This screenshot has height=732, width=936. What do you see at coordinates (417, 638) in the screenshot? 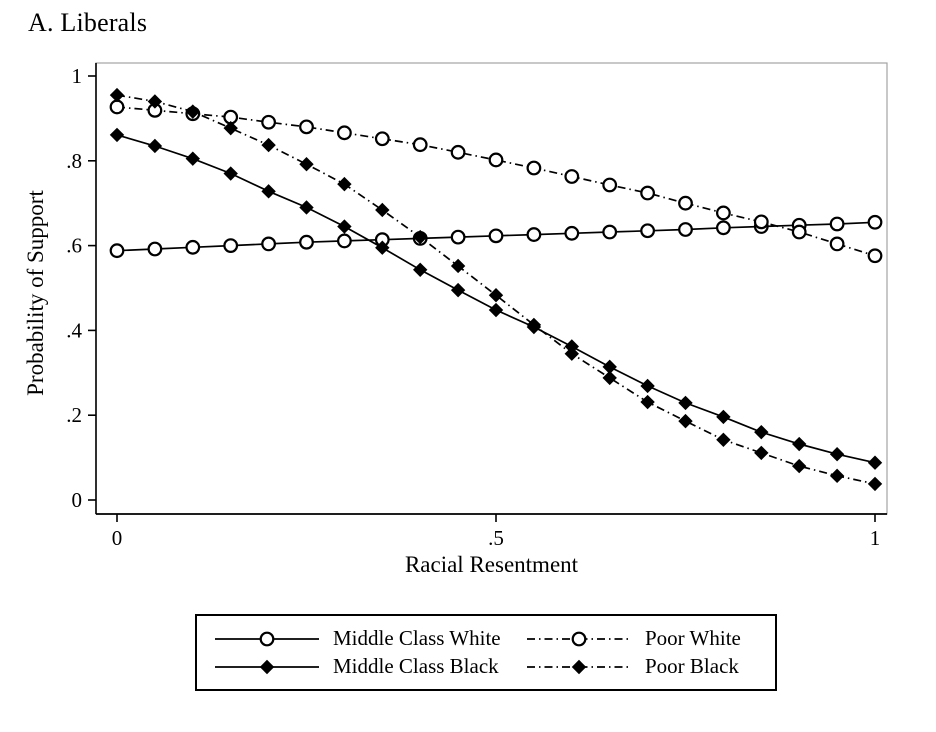
I see `legend-label: Middle Class White` at bounding box center [417, 638].